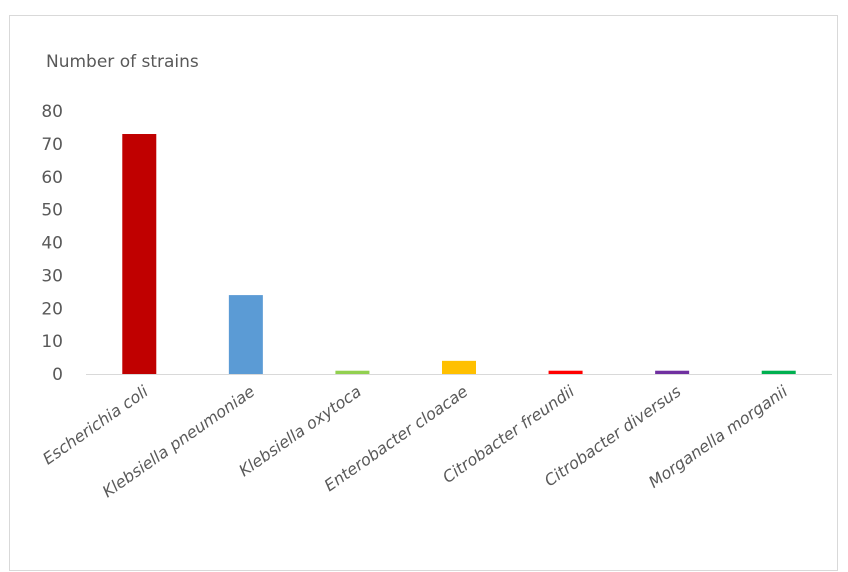  What do you see at coordinates (52, 276) in the screenshot?
I see `y-tick-label: 30` at bounding box center [52, 276].